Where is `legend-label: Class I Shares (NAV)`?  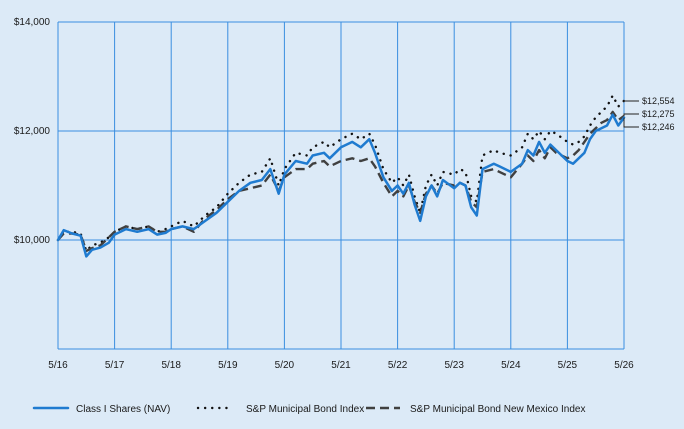 legend-label: Class I Shares (NAV) is located at coordinates (123, 409).